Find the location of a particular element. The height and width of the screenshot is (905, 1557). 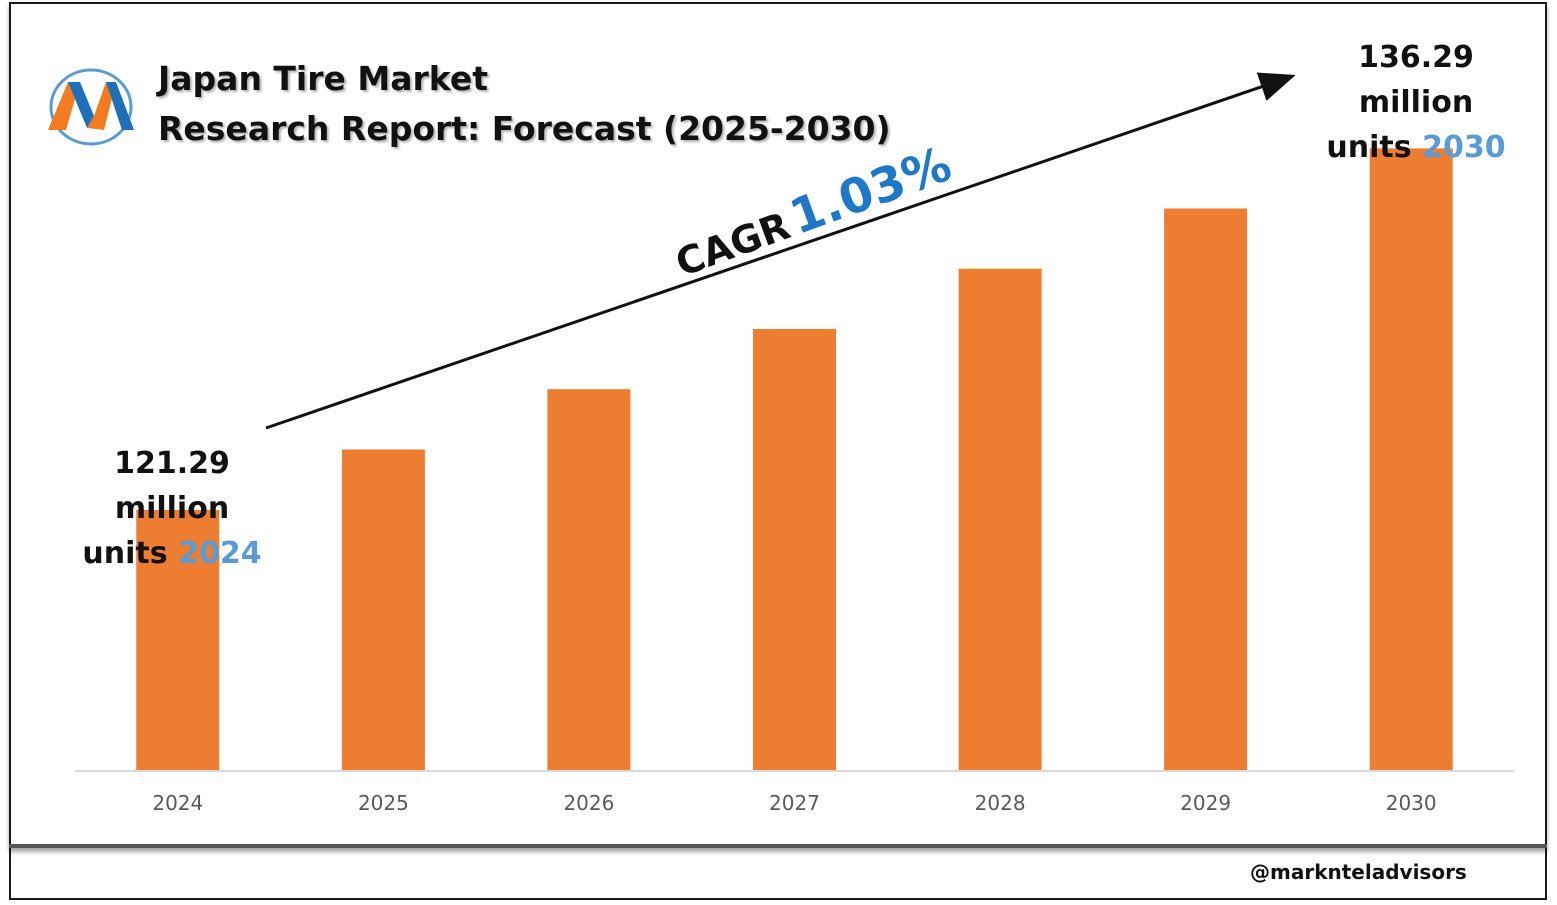

start-value-annotation: 121.29 million units 2024 is located at coordinates (172, 508).